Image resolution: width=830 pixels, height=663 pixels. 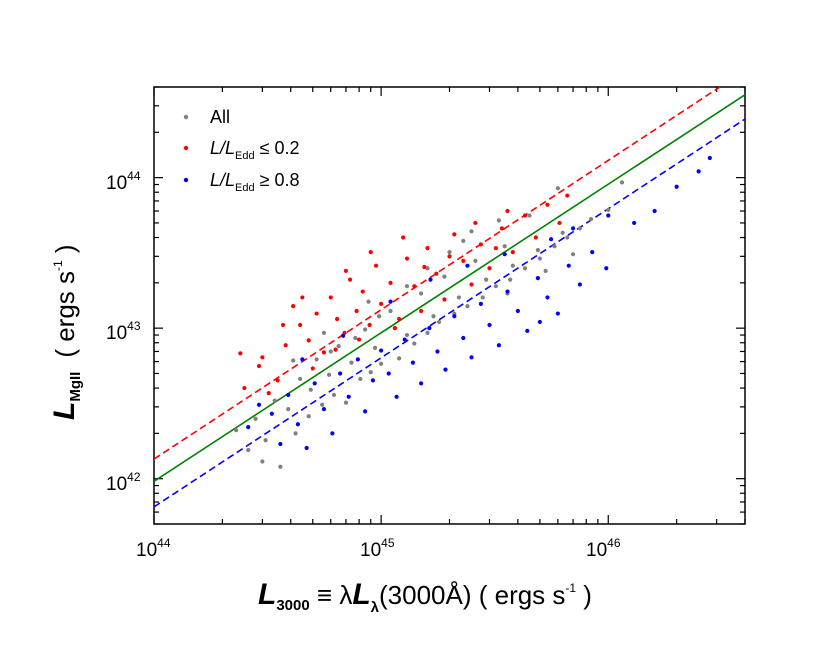 I want to click on svg-text: 1042, so click(x=123, y=482).